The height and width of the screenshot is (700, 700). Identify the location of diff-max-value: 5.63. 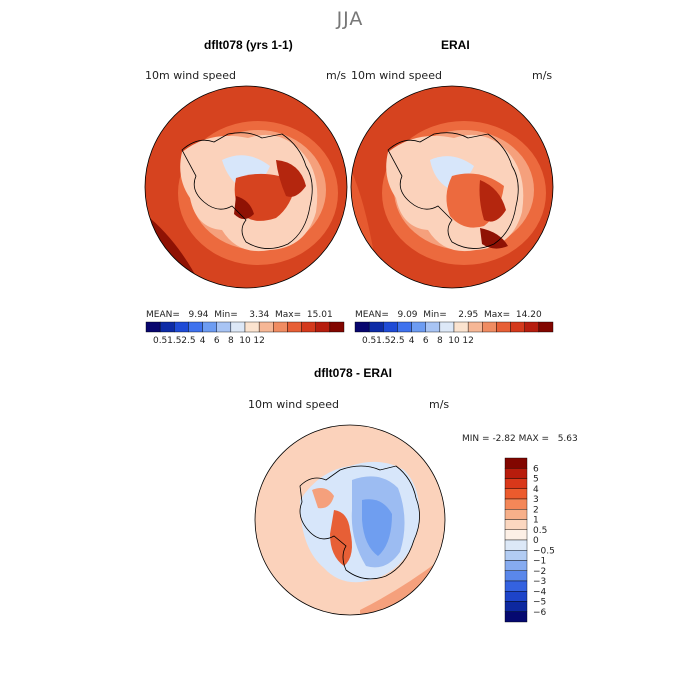
(567, 439).